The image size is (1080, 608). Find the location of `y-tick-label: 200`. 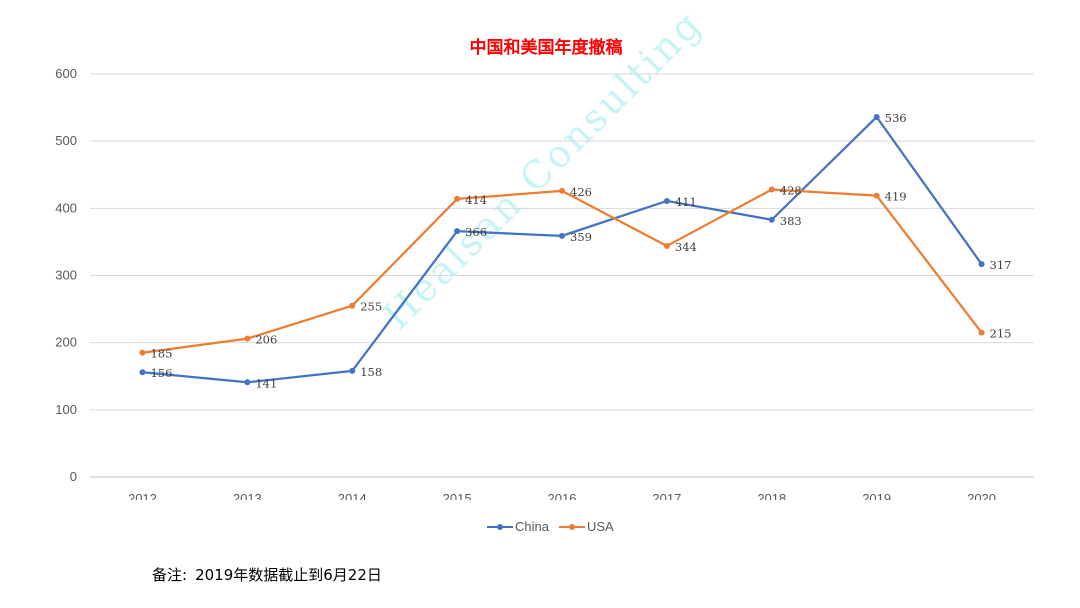

y-tick-label: 200 is located at coordinates (66, 342).